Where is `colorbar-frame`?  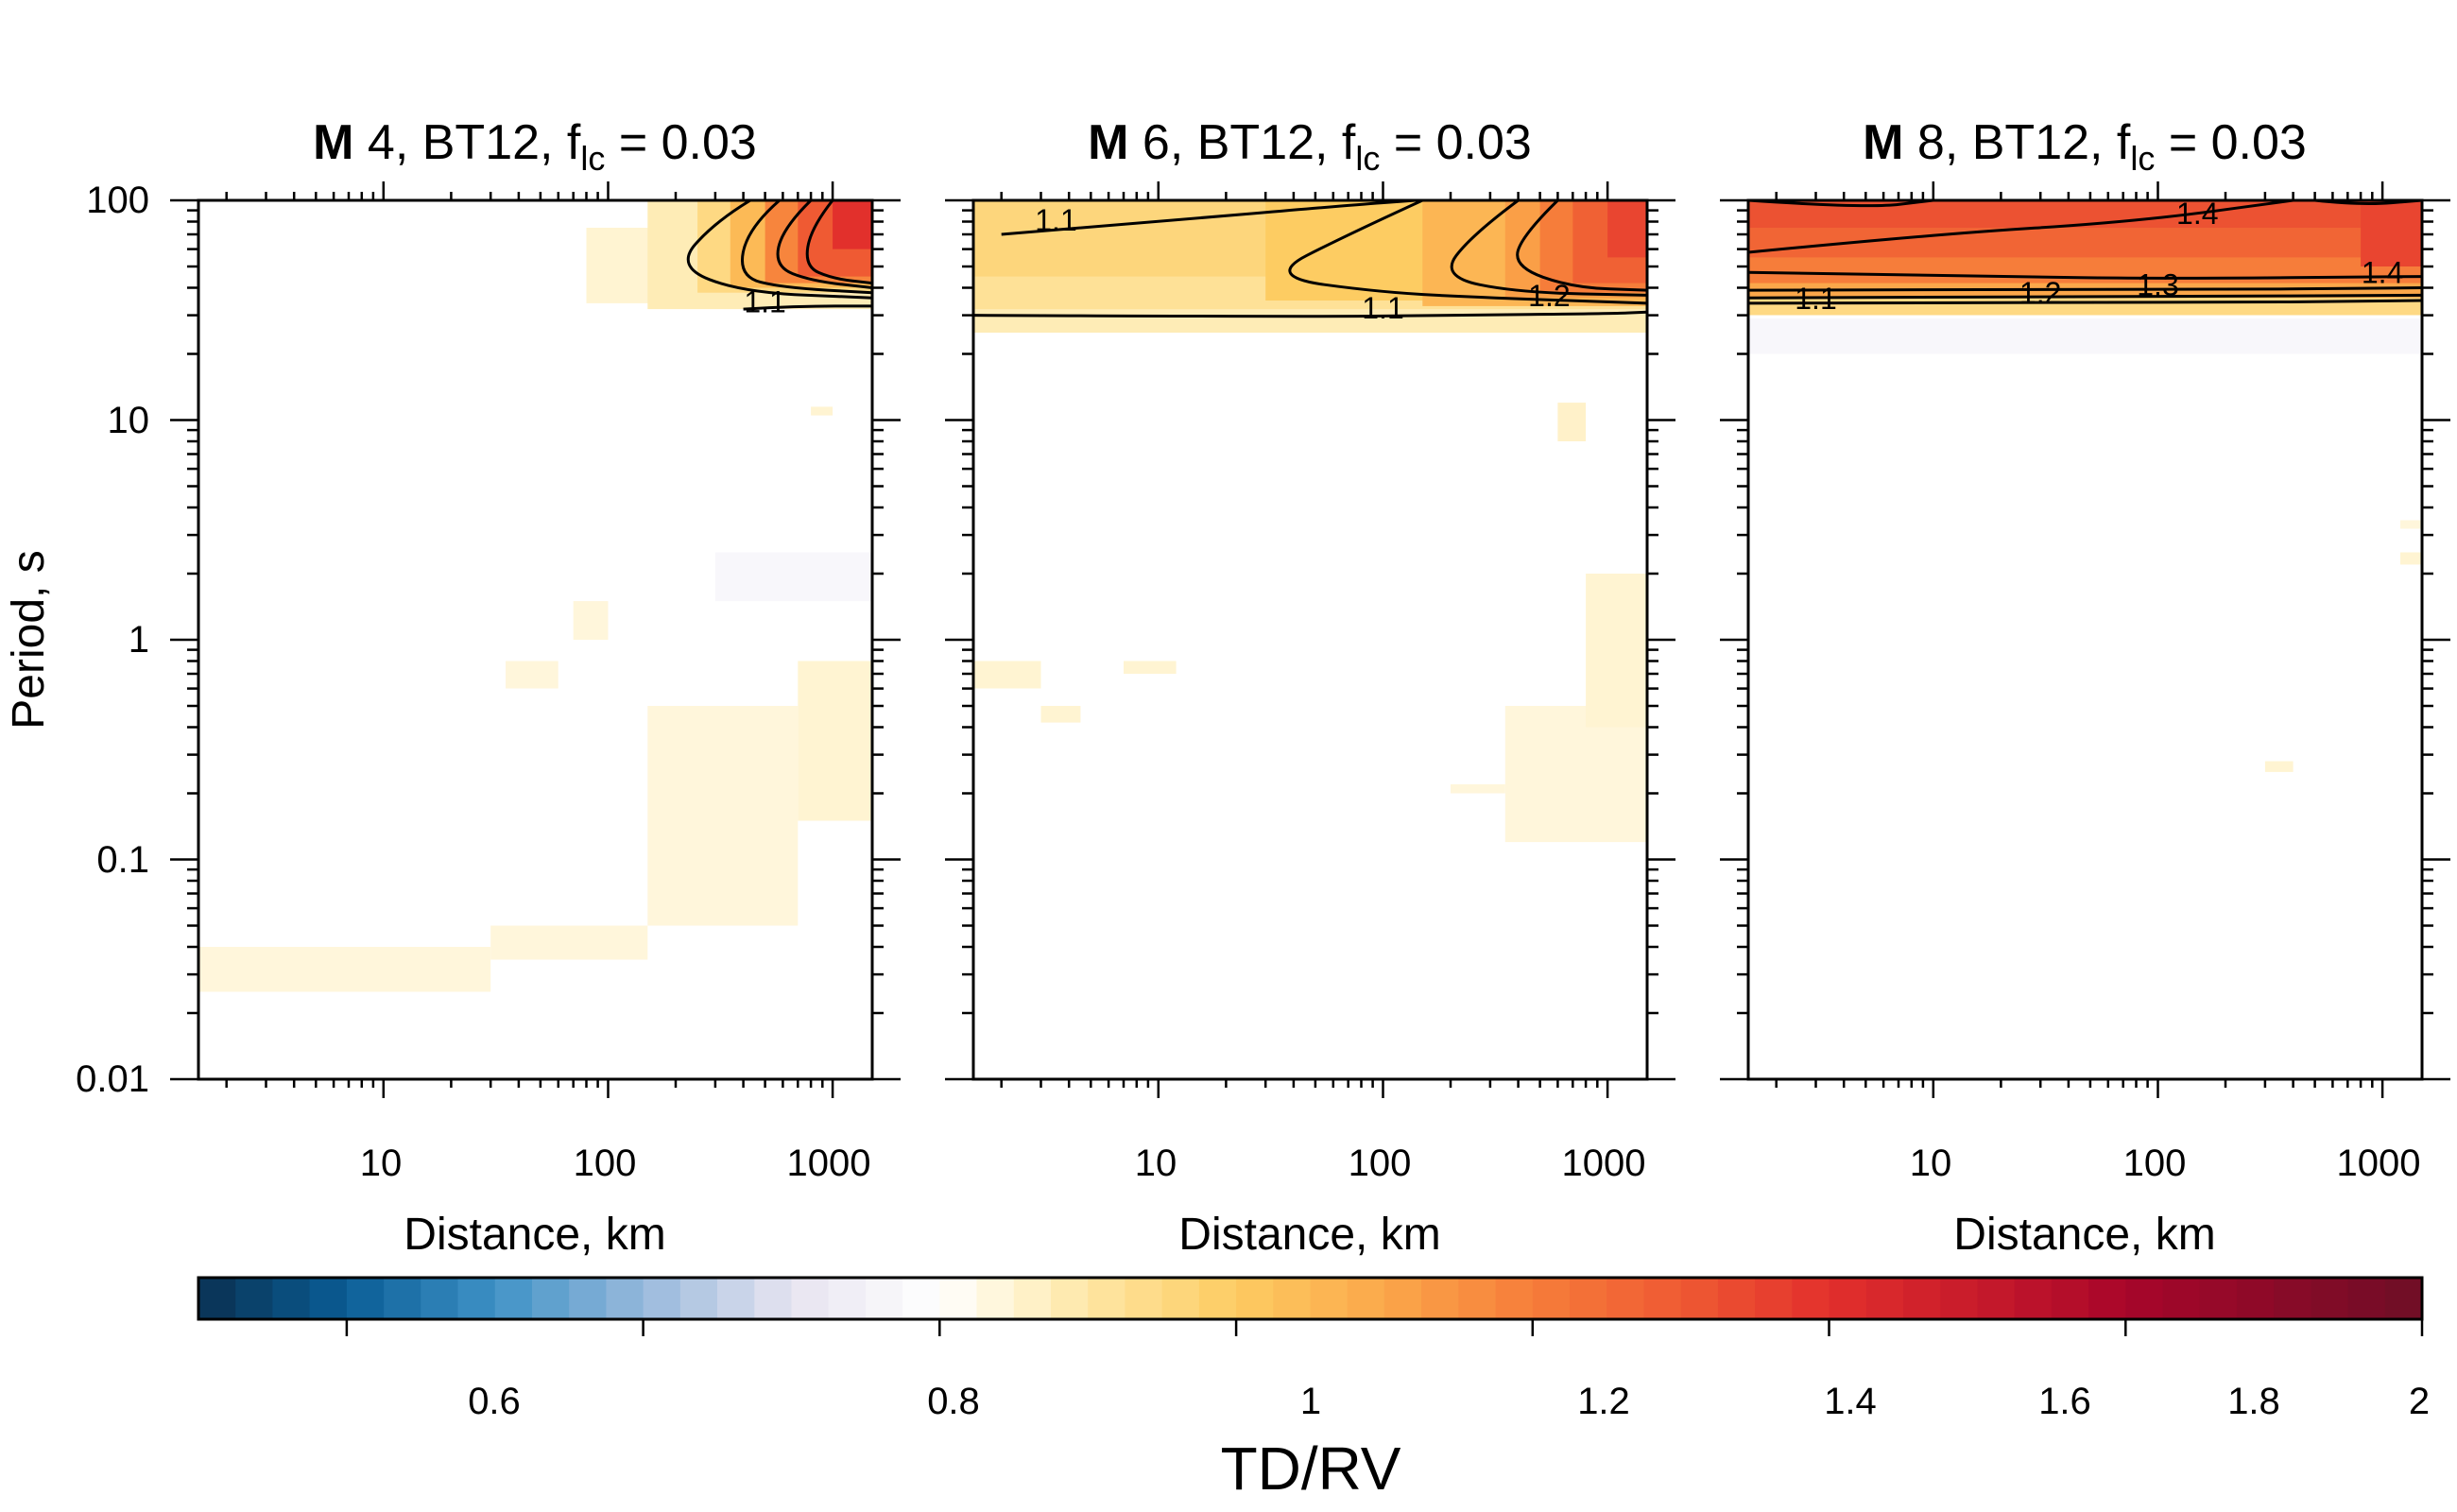 colorbar-frame is located at coordinates (1310, 1298).